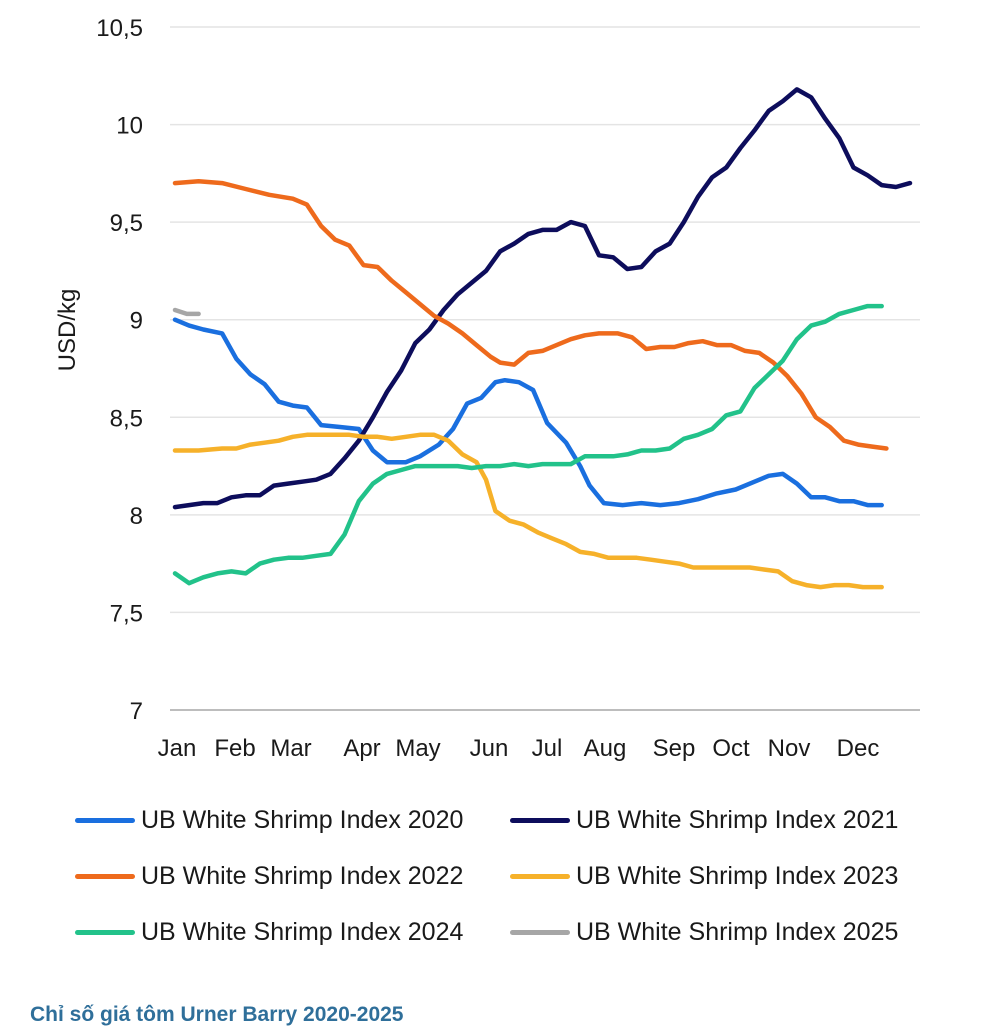 The height and width of the screenshot is (1027, 988). Describe the element at coordinates (302, 931) in the screenshot. I see `legend-label: UB White Shrimp Index 2024` at that location.